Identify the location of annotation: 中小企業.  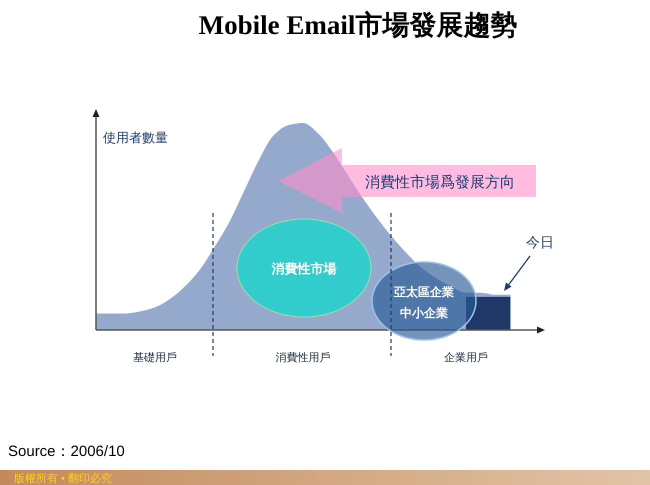
(424, 313).